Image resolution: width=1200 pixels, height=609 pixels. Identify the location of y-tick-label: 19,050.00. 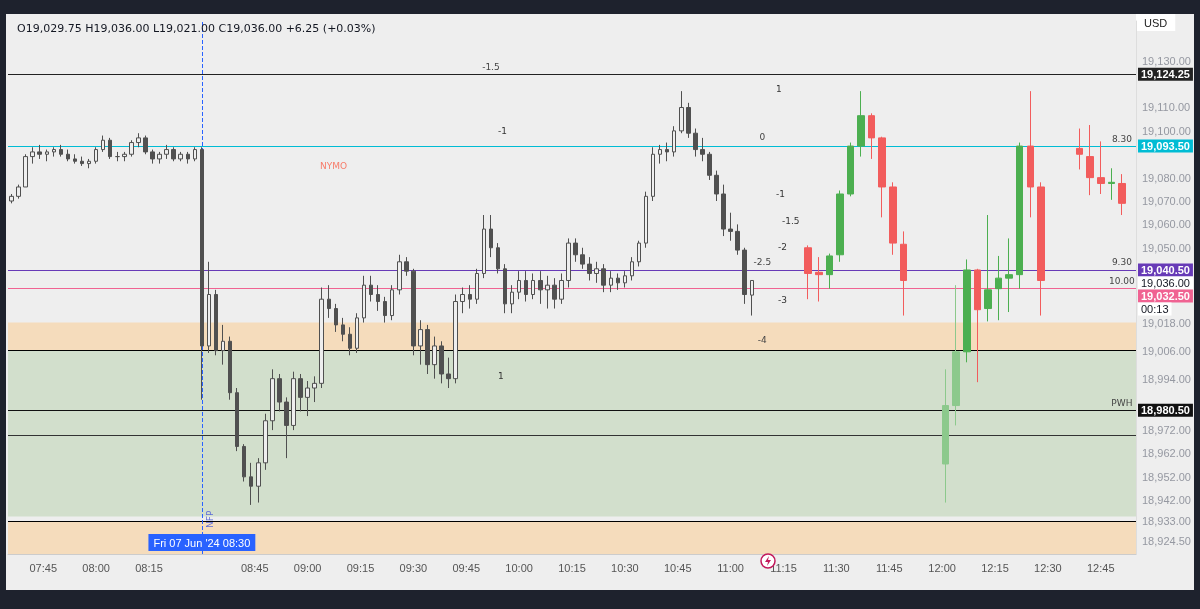
(1166, 247).